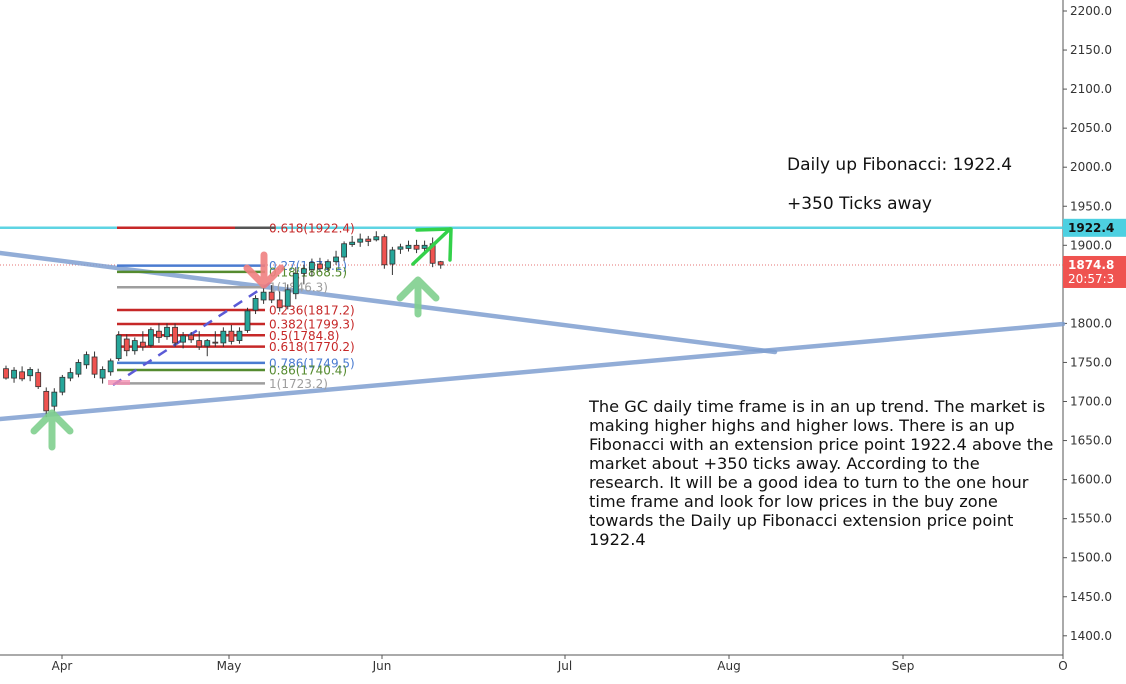  Describe the element at coordinates (304, 336) in the screenshot. I see `fib-level-label: 0.5(1784.8)` at that location.